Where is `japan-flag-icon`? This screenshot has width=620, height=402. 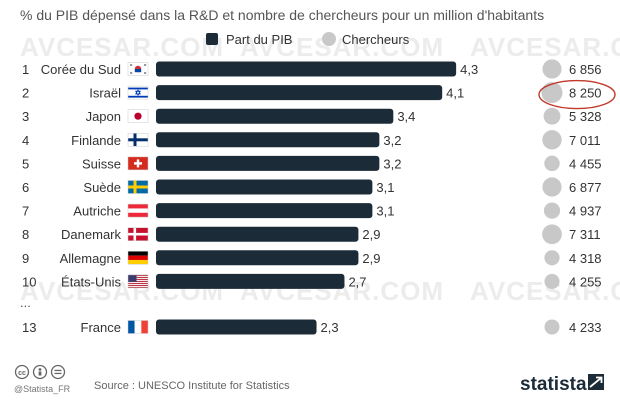
japan-flag-icon is located at coordinates (138, 116).